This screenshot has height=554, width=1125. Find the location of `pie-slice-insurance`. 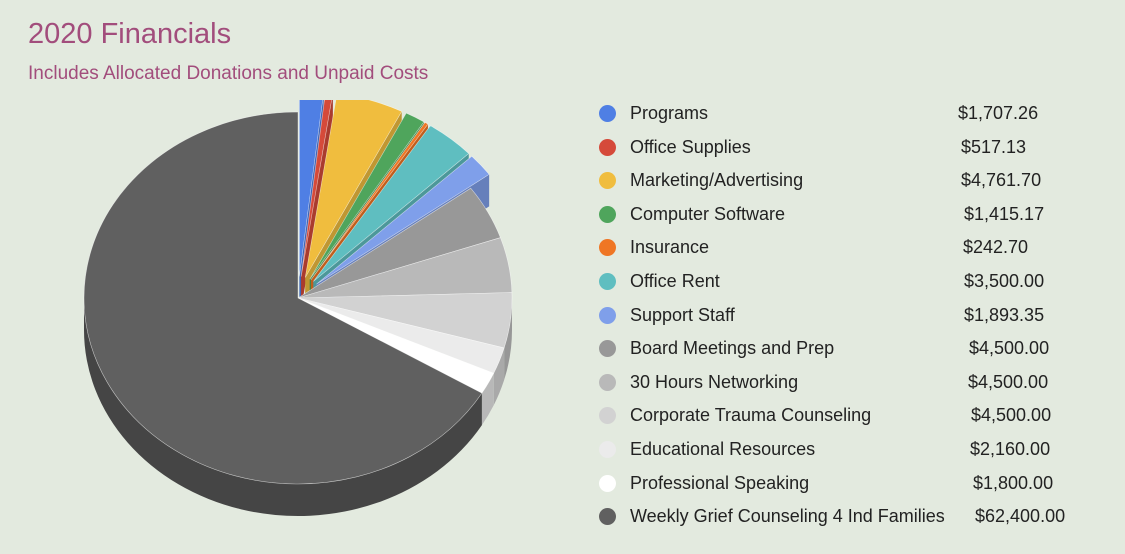

pie-slice-insurance is located at coordinates (369, 201).